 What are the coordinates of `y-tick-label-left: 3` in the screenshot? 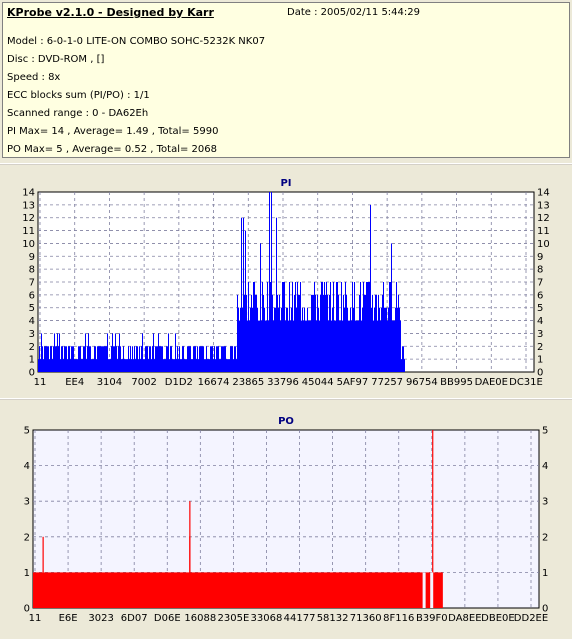 It's located at (27, 502).